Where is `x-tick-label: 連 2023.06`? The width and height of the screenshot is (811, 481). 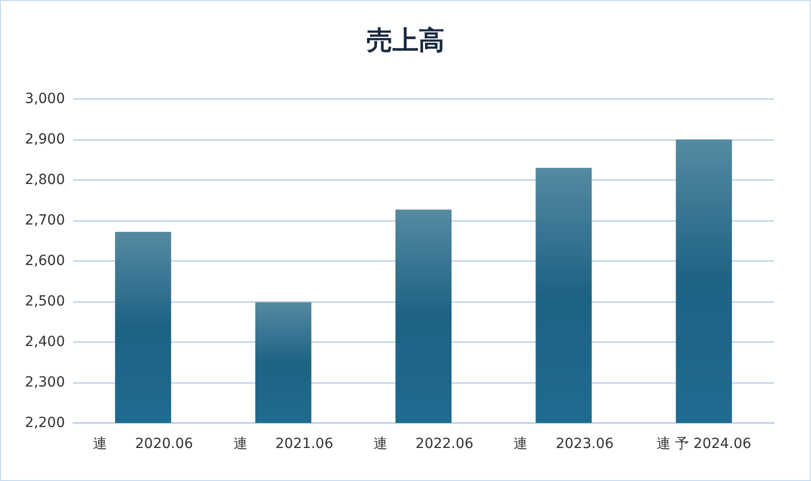 x-tick-label: 連 2023.06 is located at coordinates (564, 444).